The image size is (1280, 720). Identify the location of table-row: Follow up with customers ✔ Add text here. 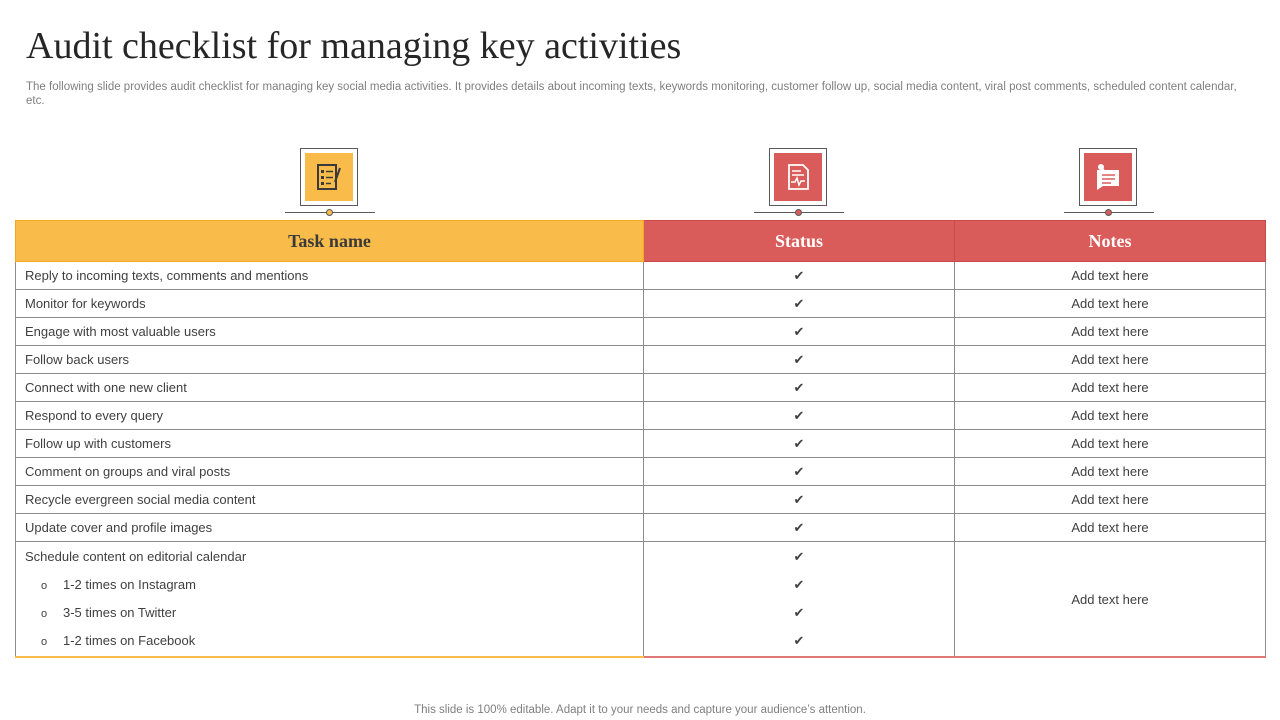
(640, 443).